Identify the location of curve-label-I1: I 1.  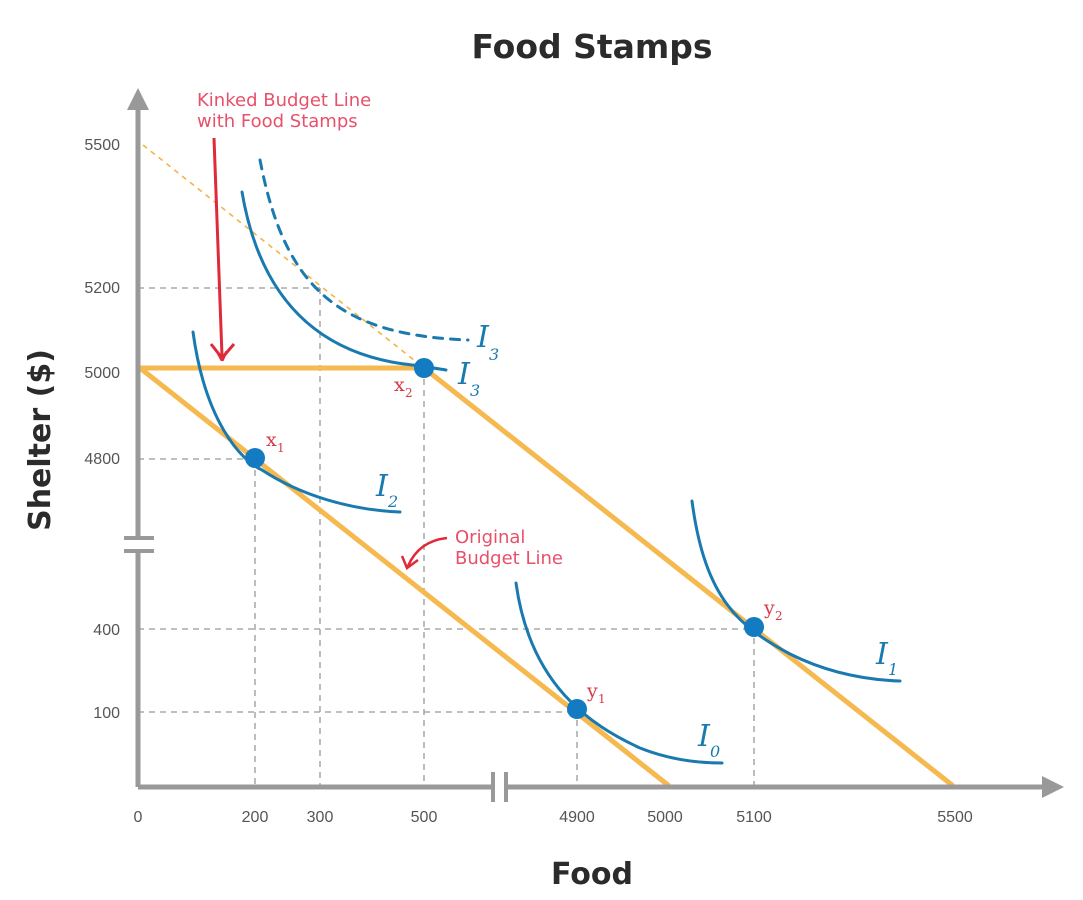
(886, 658).